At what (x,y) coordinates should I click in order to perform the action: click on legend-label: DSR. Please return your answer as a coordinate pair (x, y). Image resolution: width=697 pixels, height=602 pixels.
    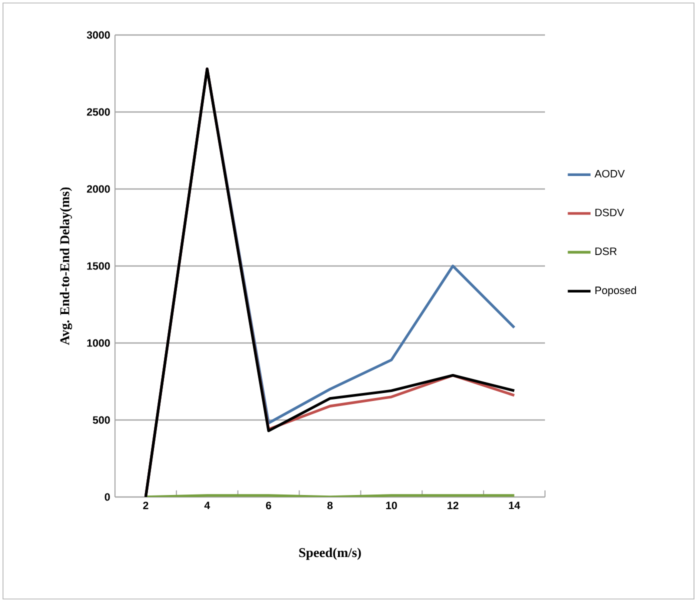
    Looking at the image, I should click on (606, 252).